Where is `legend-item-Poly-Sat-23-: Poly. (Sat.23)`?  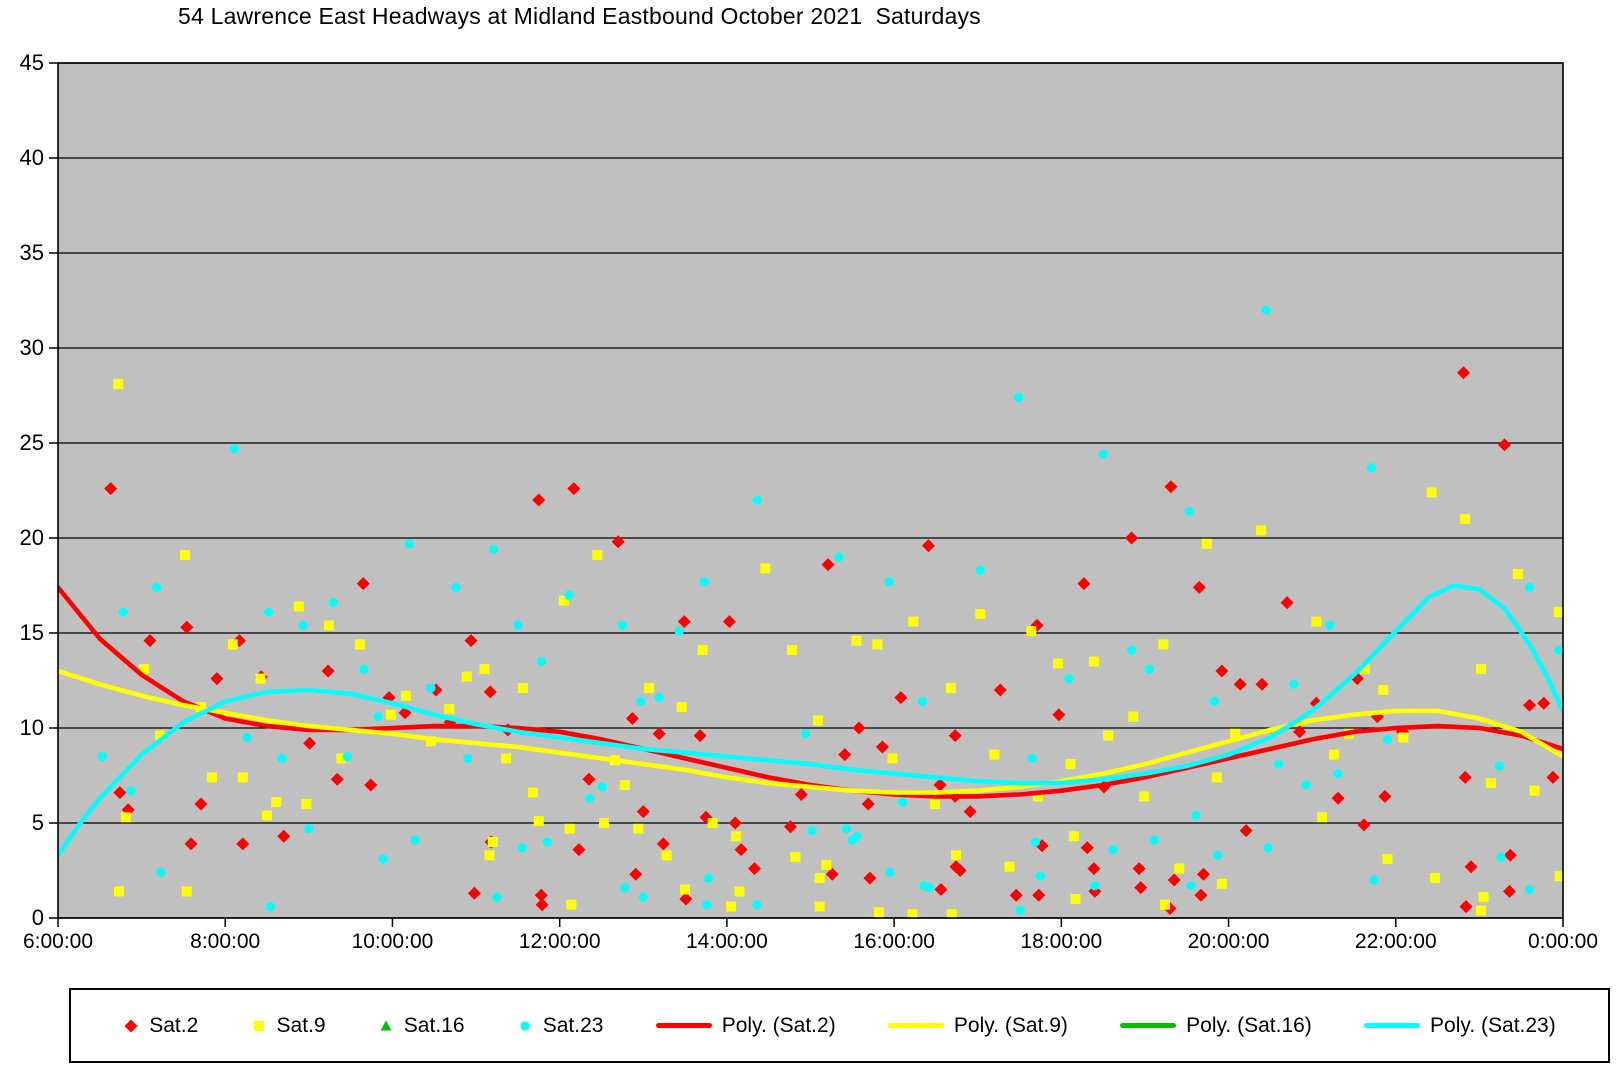
legend-item-Poly-Sat-23-: Poly. (Sat.23) is located at coordinates (1460, 1026).